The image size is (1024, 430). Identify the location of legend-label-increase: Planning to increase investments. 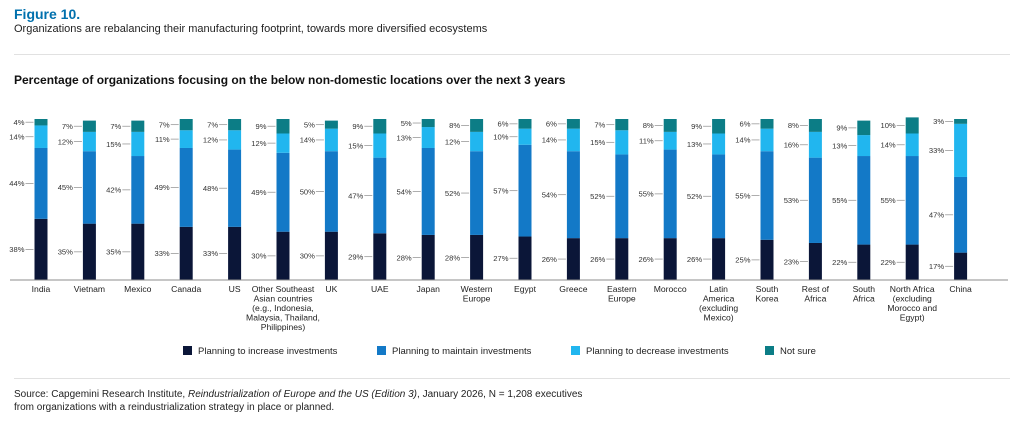
(268, 351).